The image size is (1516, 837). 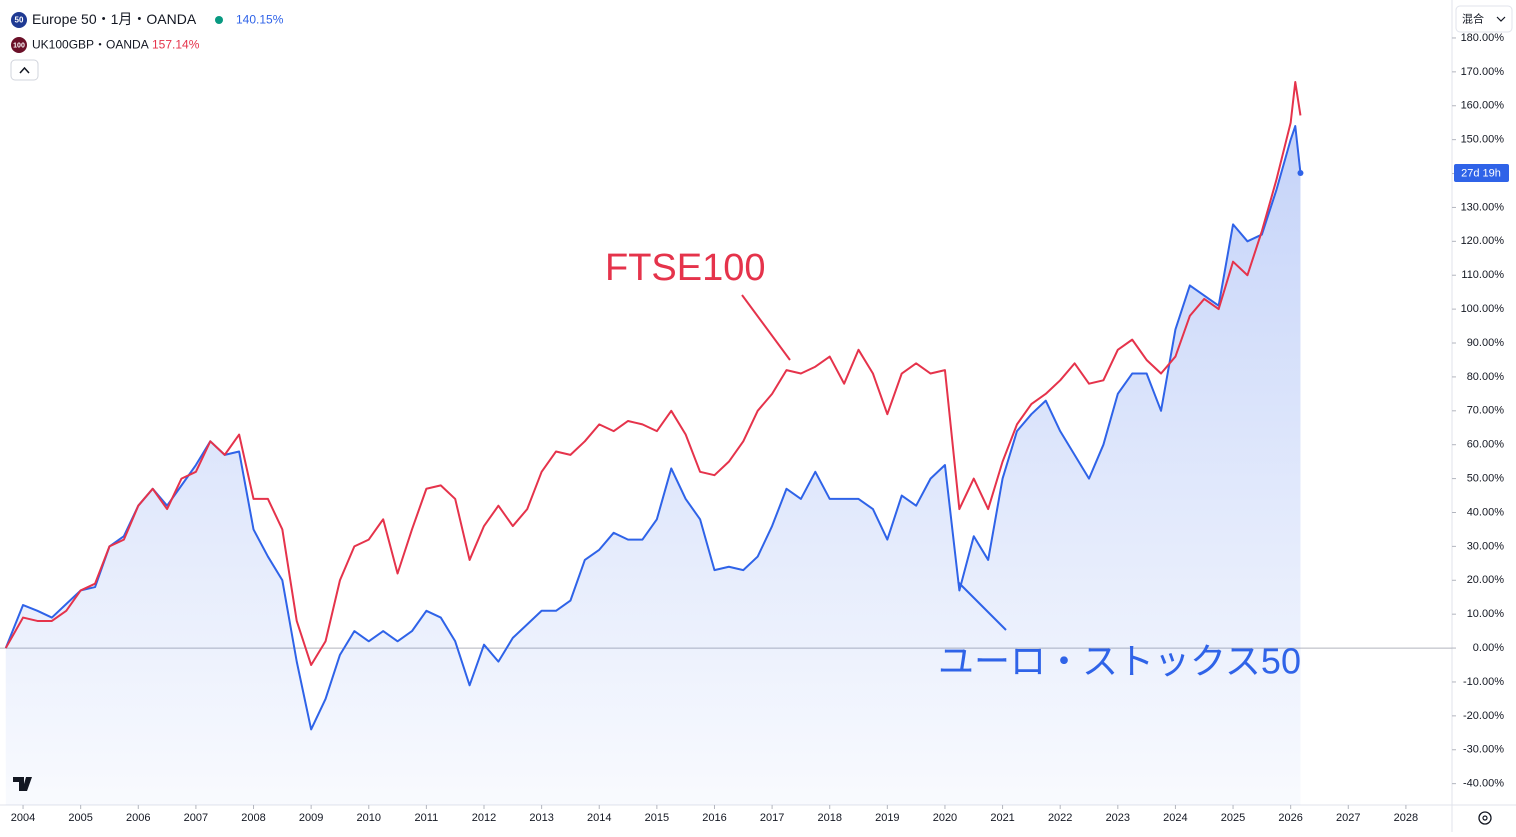 I want to click on x-tick-label: 2004, so click(x=23, y=818).